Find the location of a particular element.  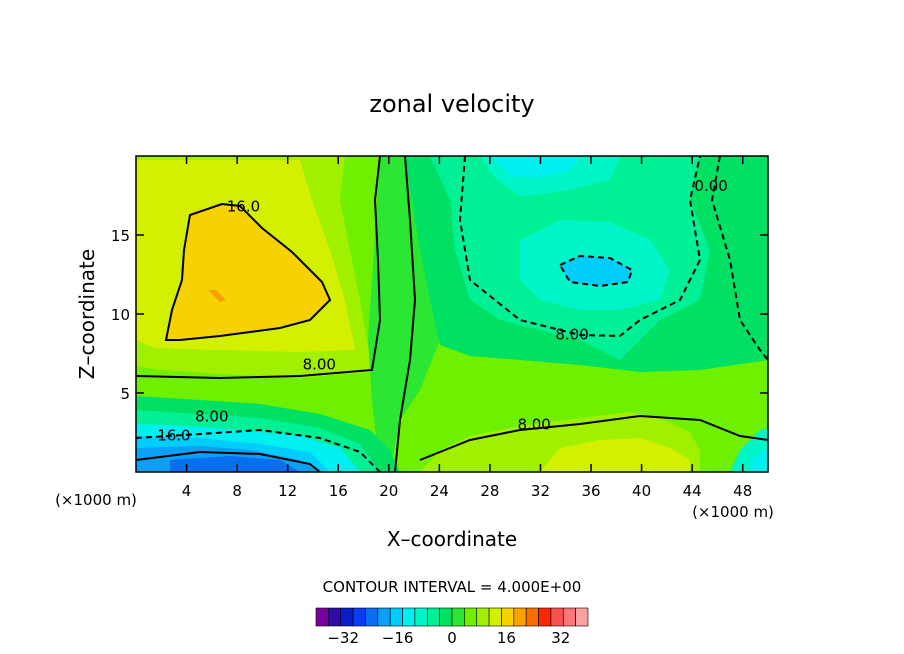

x-unit-right: (×1000 m) is located at coordinates (733, 512).